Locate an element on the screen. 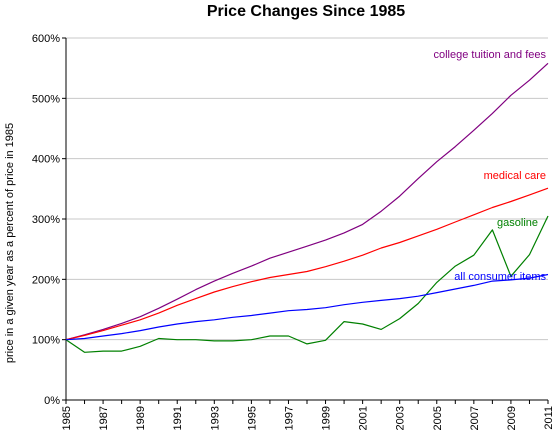 The height and width of the screenshot is (448, 560). x-tick-label: 1997 is located at coordinates (289, 418).